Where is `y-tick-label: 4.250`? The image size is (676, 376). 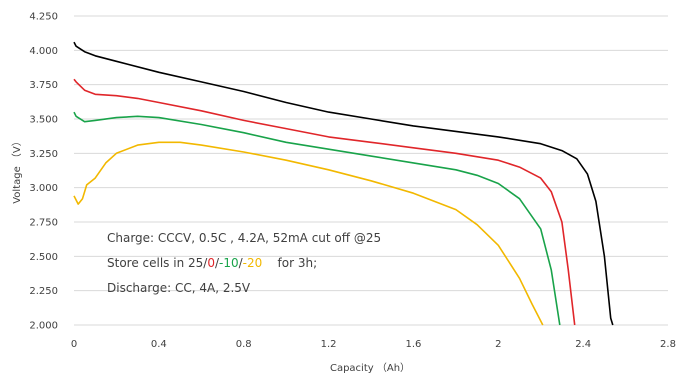
y-tick-label: 4.250 is located at coordinates (43, 17).